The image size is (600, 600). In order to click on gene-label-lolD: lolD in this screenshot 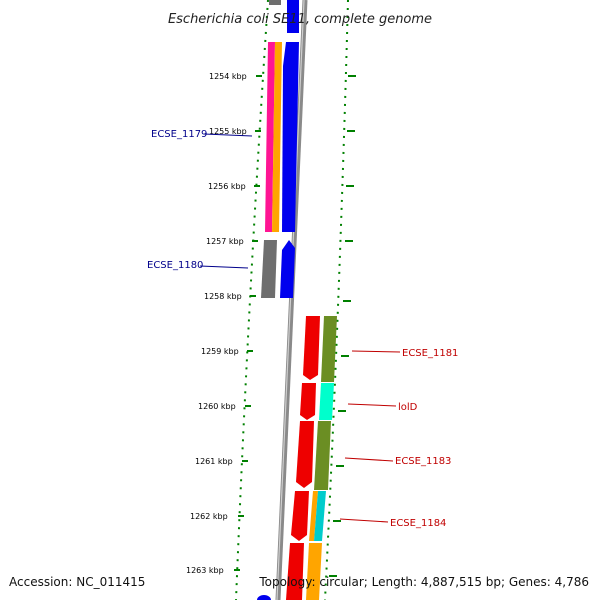, I will do `click(408, 407)`.